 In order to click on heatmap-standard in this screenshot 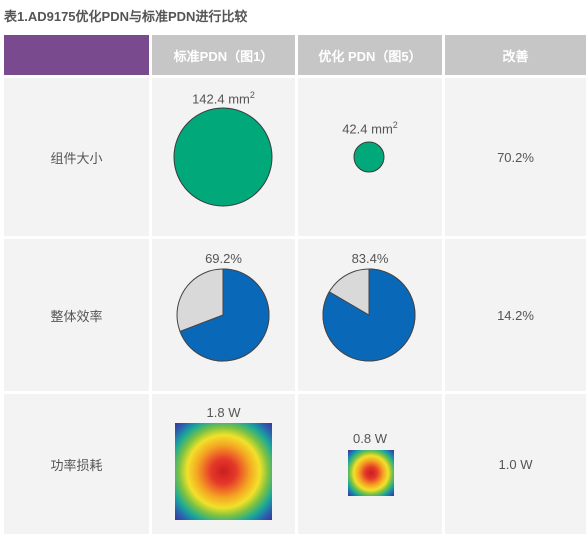, I will do `click(223, 471)`.